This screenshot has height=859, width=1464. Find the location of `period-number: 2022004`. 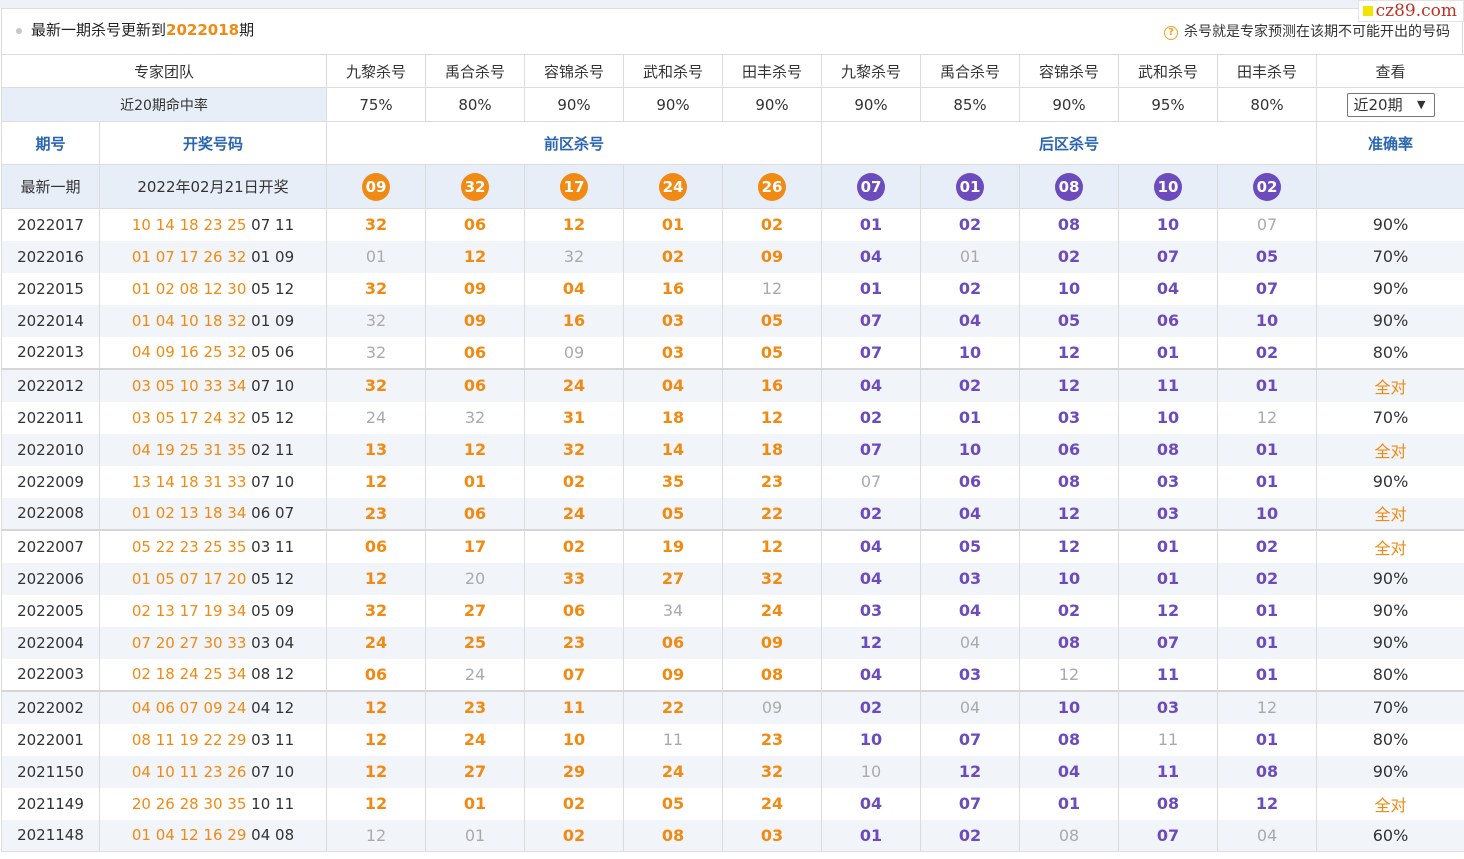

period-number: 2022004 is located at coordinates (50, 642).